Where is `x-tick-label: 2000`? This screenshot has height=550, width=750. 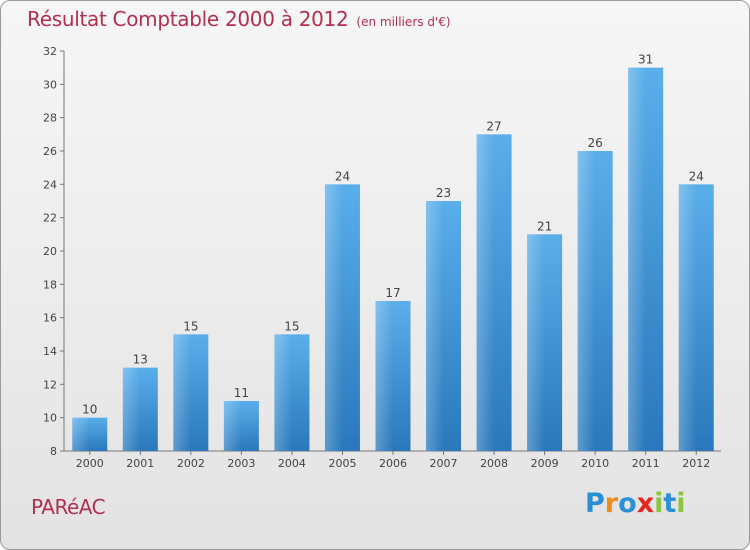
x-tick-label: 2000 is located at coordinates (90, 463).